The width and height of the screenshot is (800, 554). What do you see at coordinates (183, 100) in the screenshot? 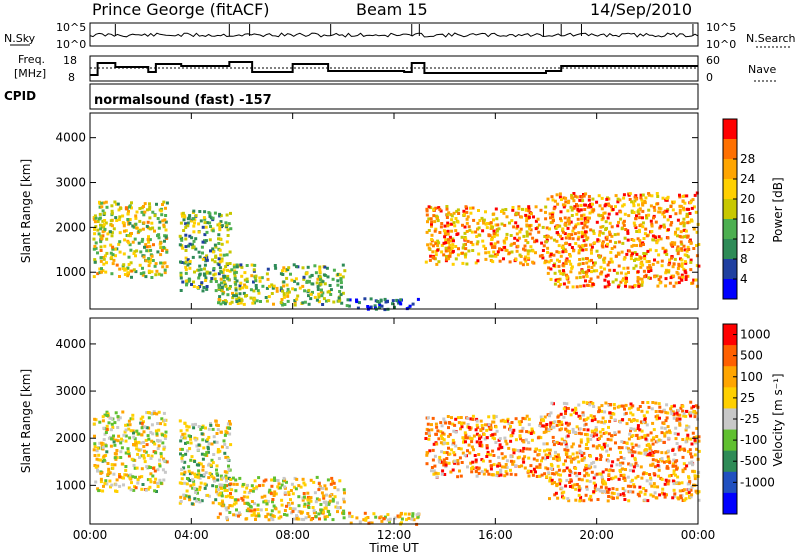
I see `cpid-text: normalsound (fast) -157` at bounding box center [183, 100].